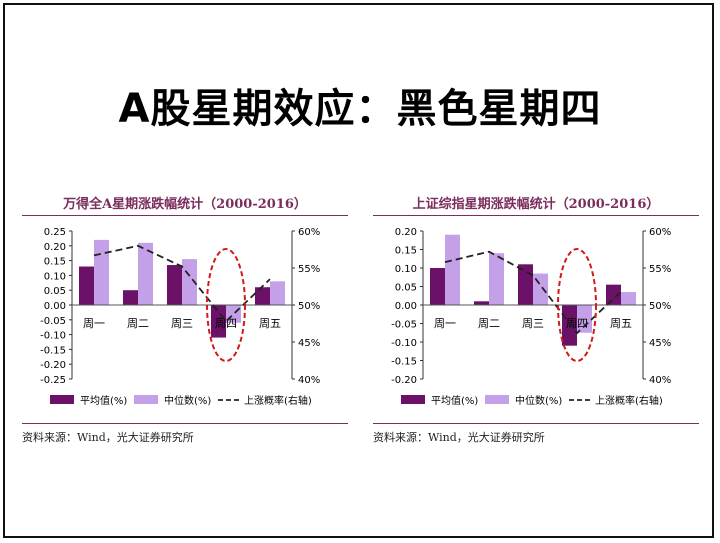 The width and height of the screenshot is (720, 543). I want to click on y-tick-label: 0.25, so click(55, 232).